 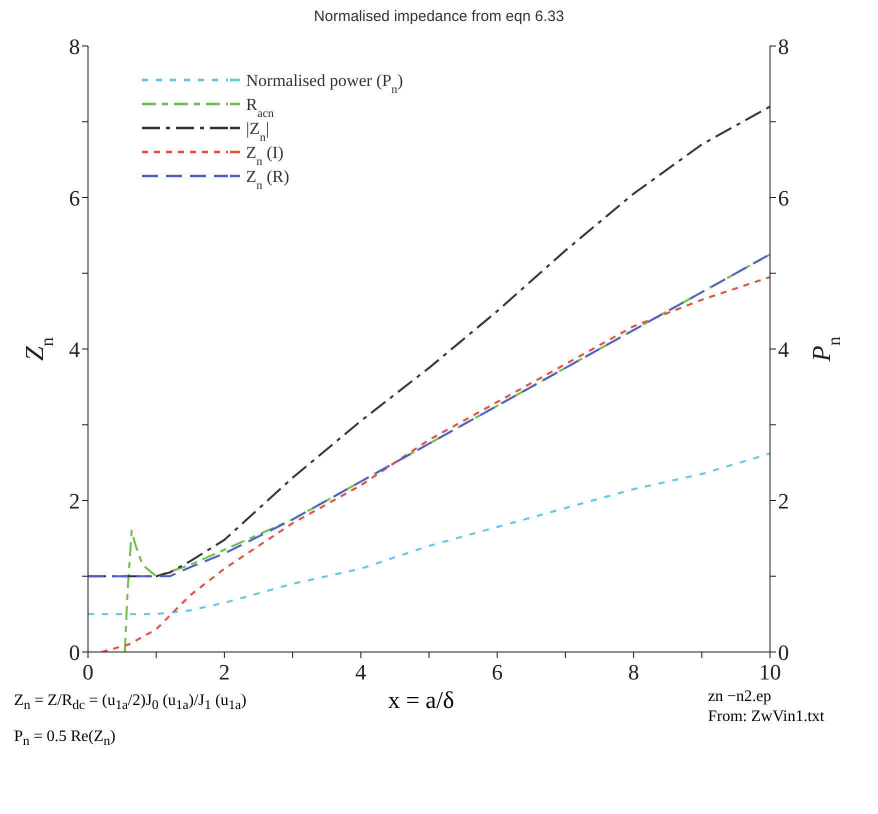 I want to click on legend-label: R$_{acn}$, so click(x=260, y=107).